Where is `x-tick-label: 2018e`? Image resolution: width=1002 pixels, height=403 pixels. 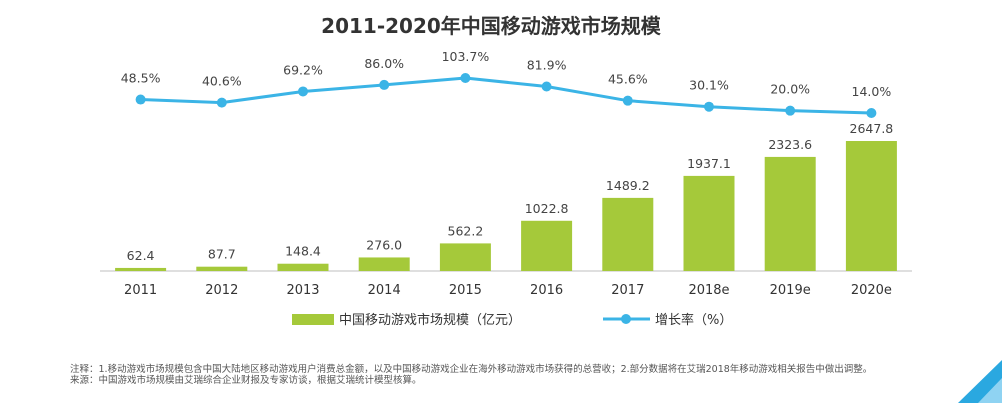
x-tick-label: 2018e is located at coordinates (708, 290).